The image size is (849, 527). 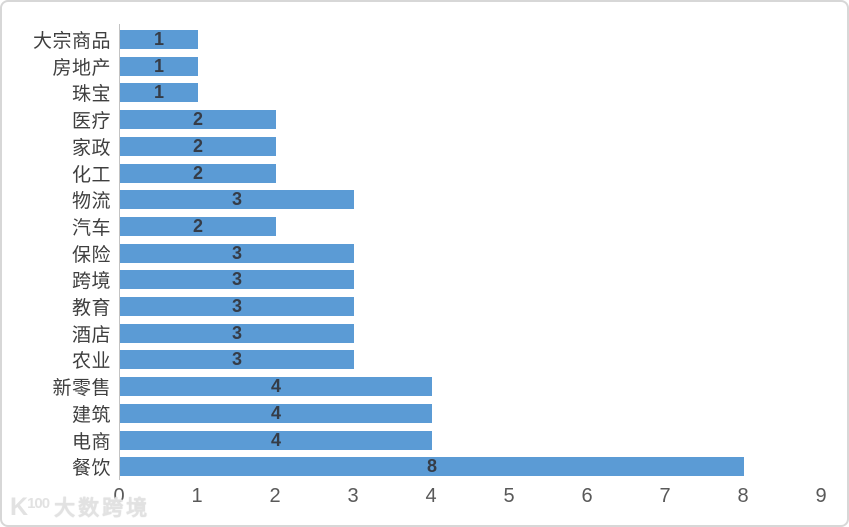 I want to click on x-axis-tick-label: 8, so click(x=743, y=496).